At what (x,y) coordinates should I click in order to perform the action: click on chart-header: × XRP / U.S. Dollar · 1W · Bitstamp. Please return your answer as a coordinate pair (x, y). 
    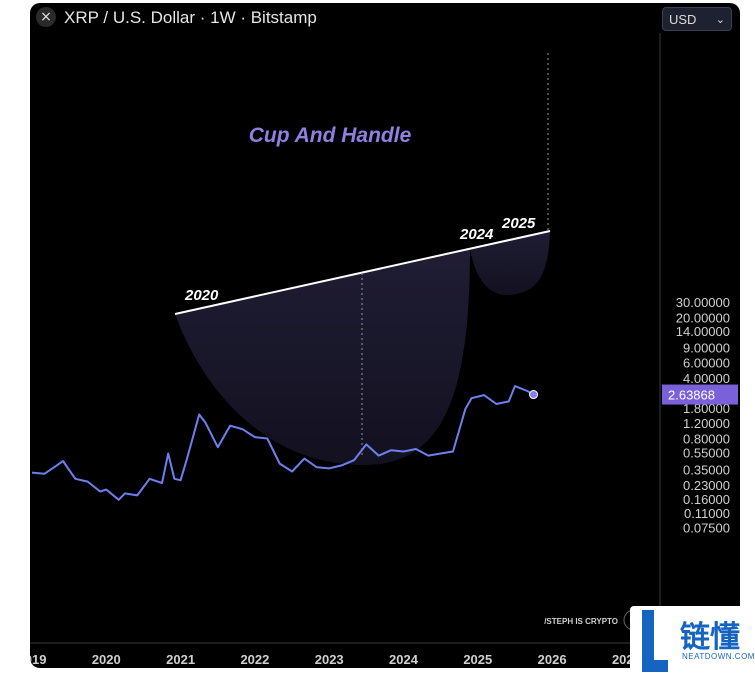
    Looking at the image, I should click on (345, 18).